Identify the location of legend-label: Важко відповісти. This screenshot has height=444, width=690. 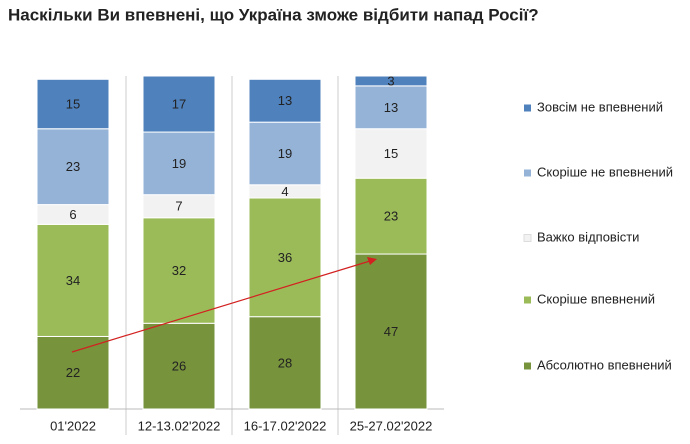
(588, 236).